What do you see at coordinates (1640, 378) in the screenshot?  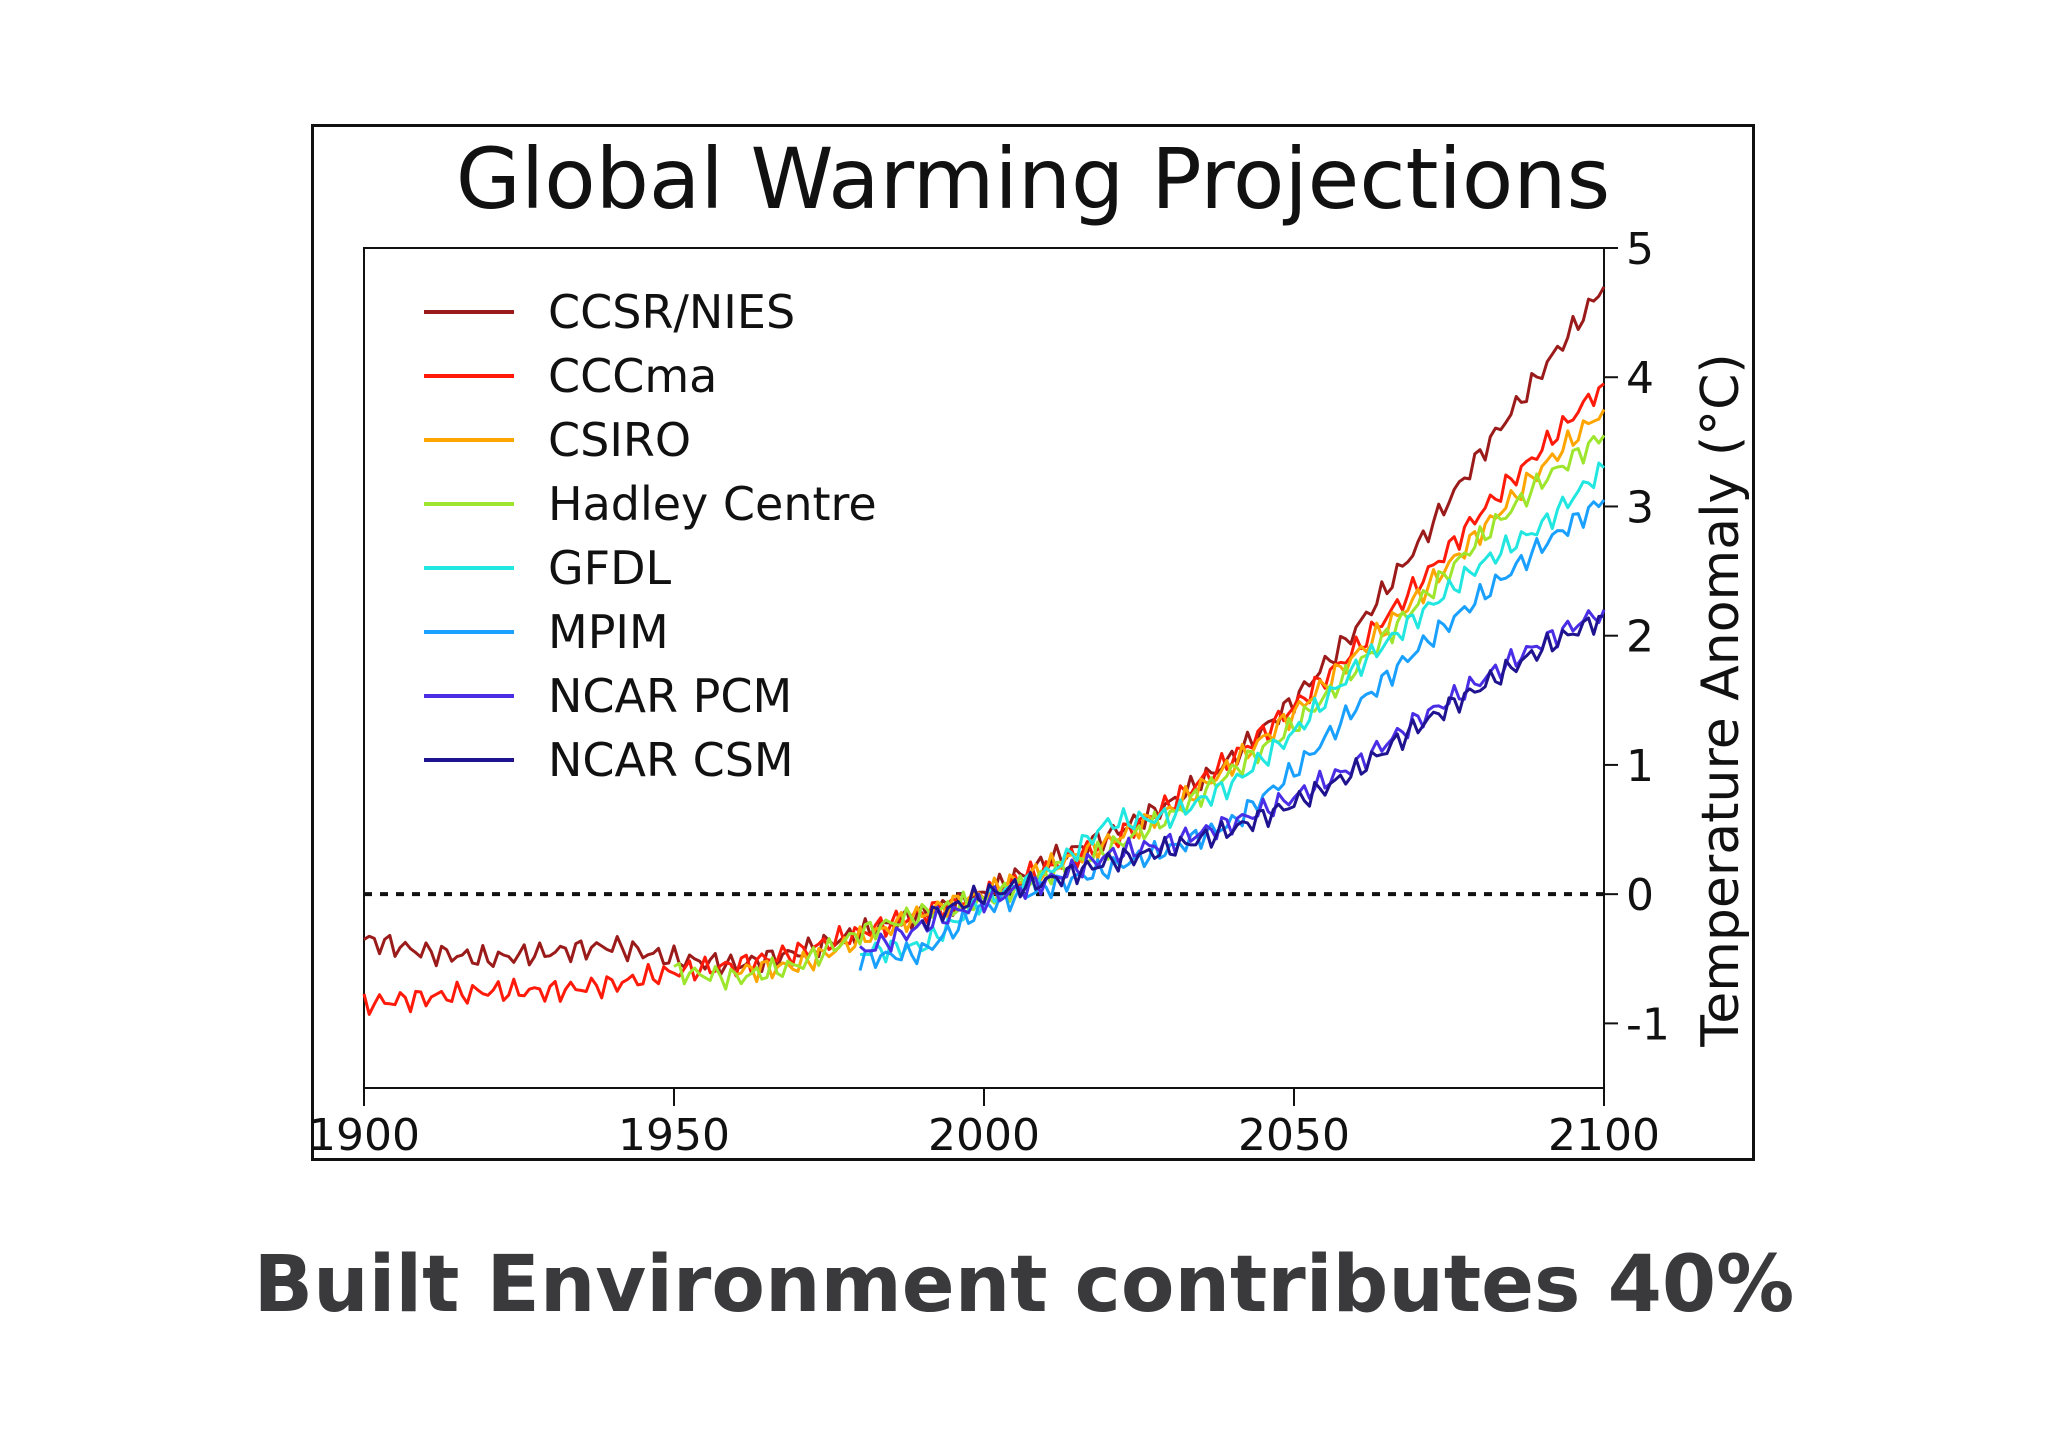 I see `y-tick-label: 4` at bounding box center [1640, 378].